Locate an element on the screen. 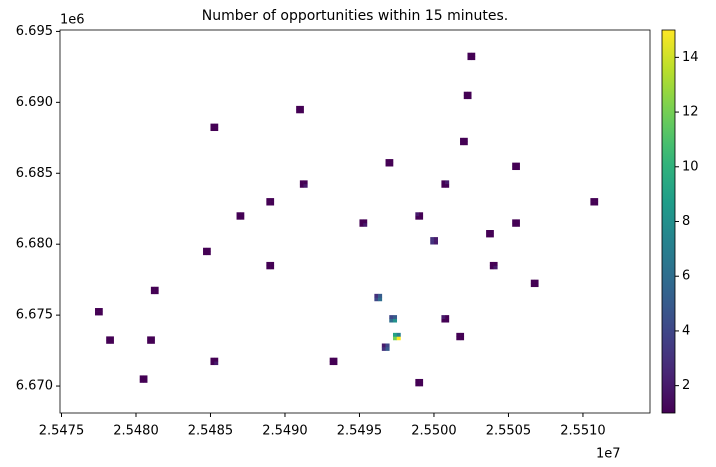 Image resolution: width=716 pixels, height=467 pixels. x-offset-label: 1e7 is located at coordinates (608, 454).